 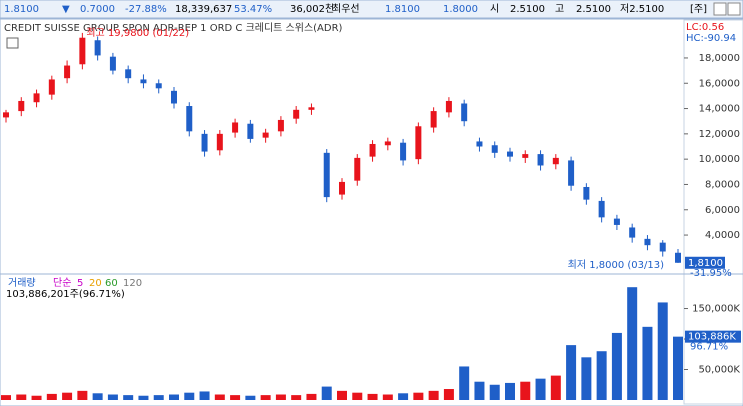 What do you see at coordinates (12, 43) in the screenshot?
I see `menu-icon` at bounding box center [12, 43].